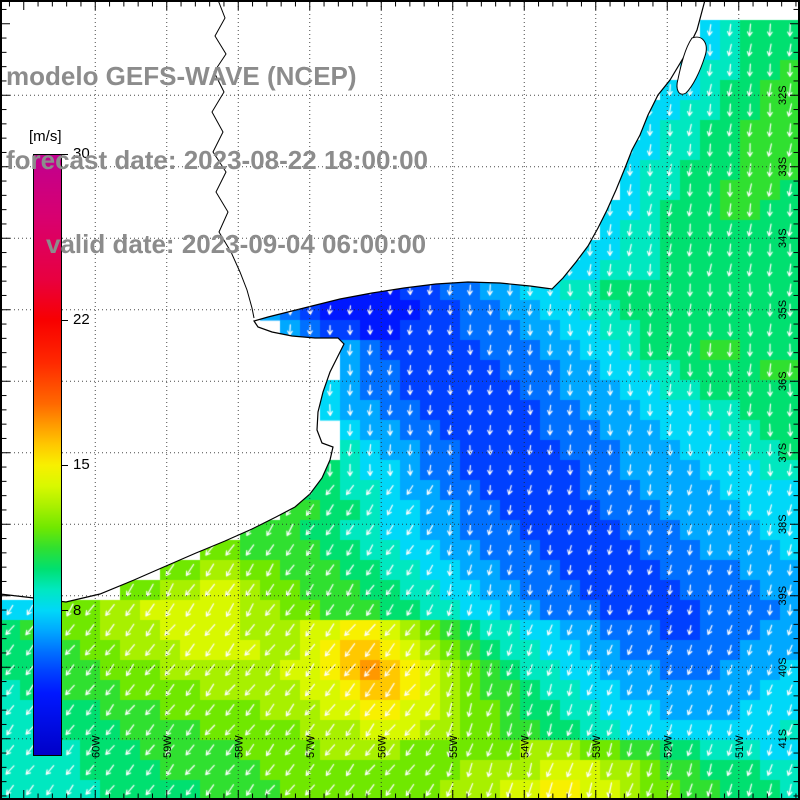  I want to click on colorbar-tick-label: 15, so click(81, 465).